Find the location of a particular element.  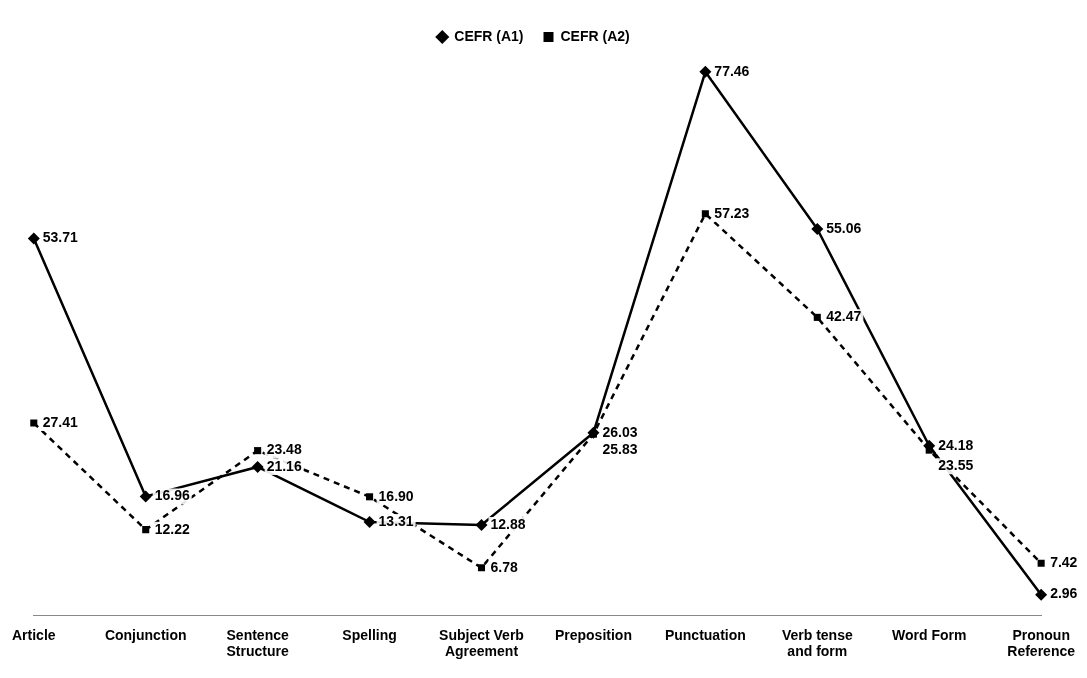

data-label: 27.41 is located at coordinates (60, 421).